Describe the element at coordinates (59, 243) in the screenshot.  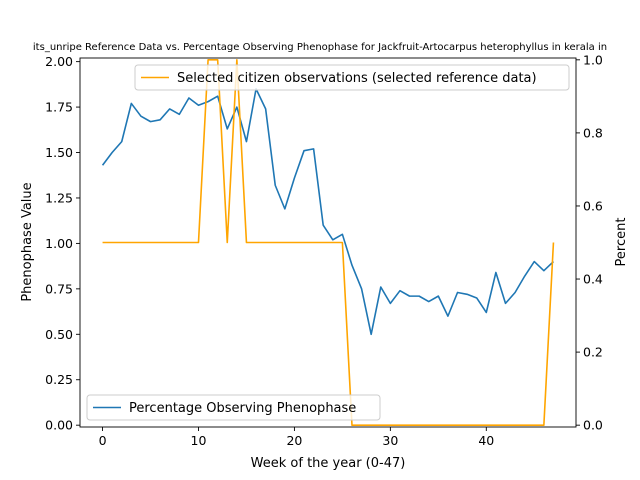
I see `y-left-tick-label: 1.00` at that location.